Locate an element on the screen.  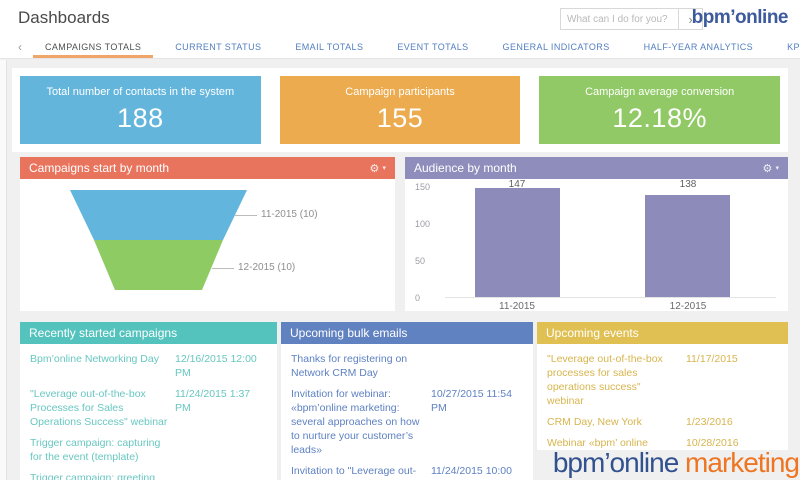
funnel-segment-12-2015 is located at coordinates (158, 265).